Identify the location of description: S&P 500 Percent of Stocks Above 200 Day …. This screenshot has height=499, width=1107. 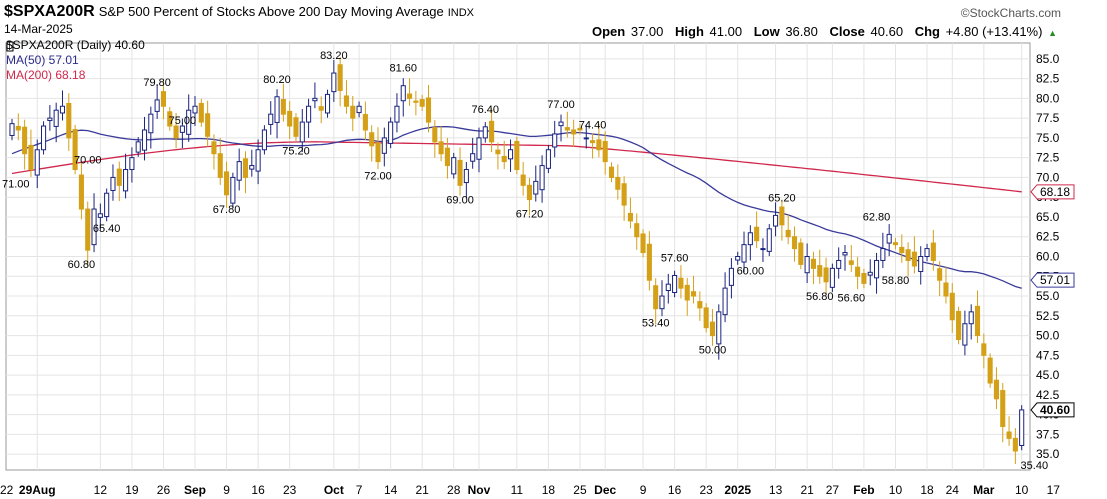
(271, 11).